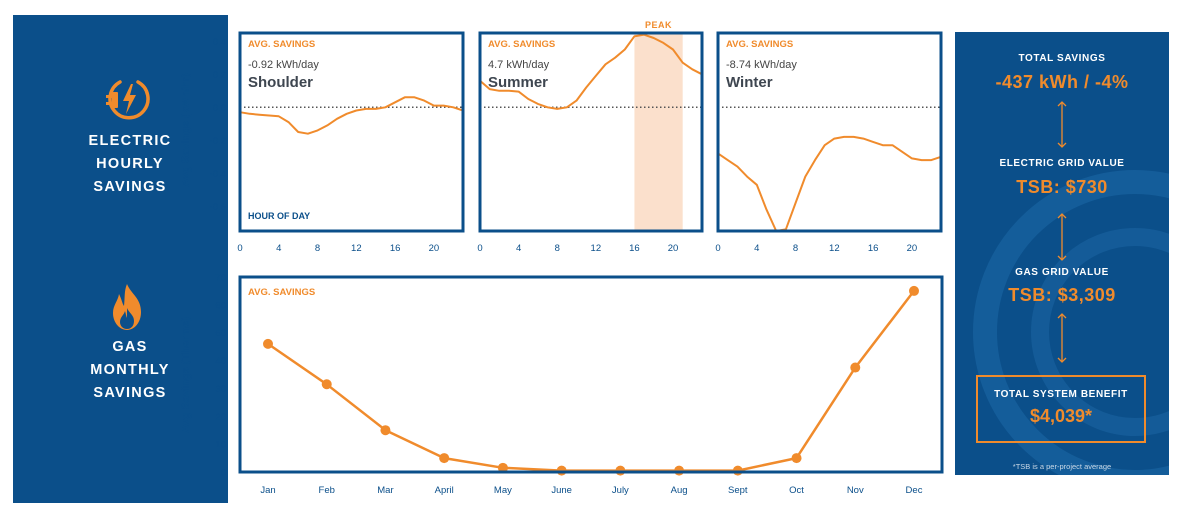 The height and width of the screenshot is (518, 1200). What do you see at coordinates (283, 65) in the screenshot?
I see `daily-savings-value: -0.92 kWh/day` at bounding box center [283, 65].